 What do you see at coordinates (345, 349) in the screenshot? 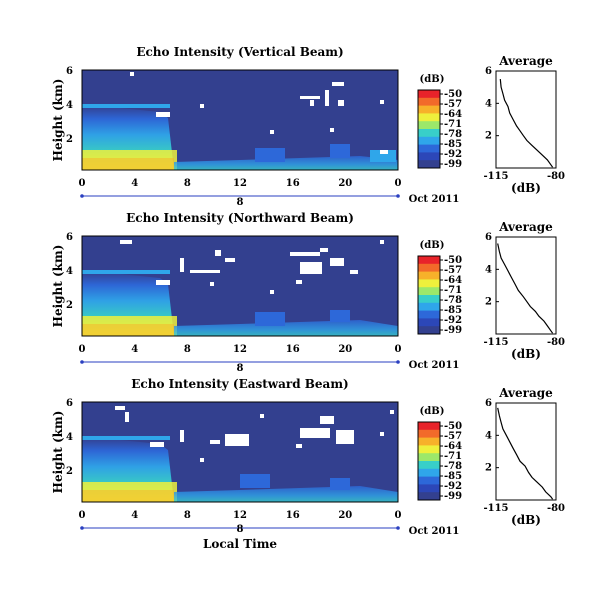
I see `x-tick-label: 20` at bounding box center [345, 349].